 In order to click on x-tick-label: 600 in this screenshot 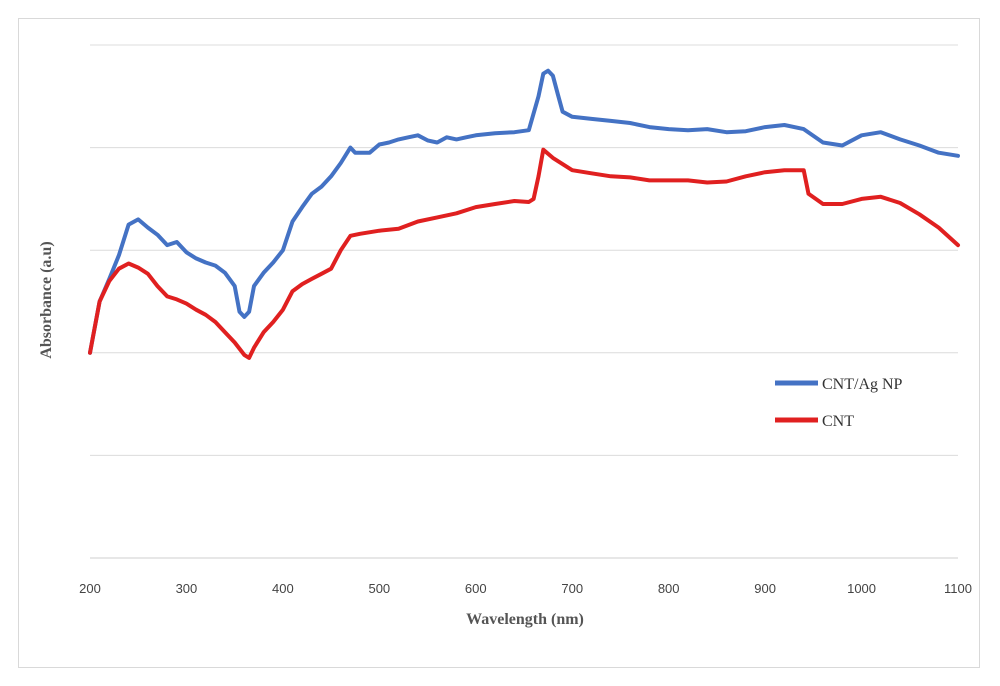, I will do `click(476, 588)`.